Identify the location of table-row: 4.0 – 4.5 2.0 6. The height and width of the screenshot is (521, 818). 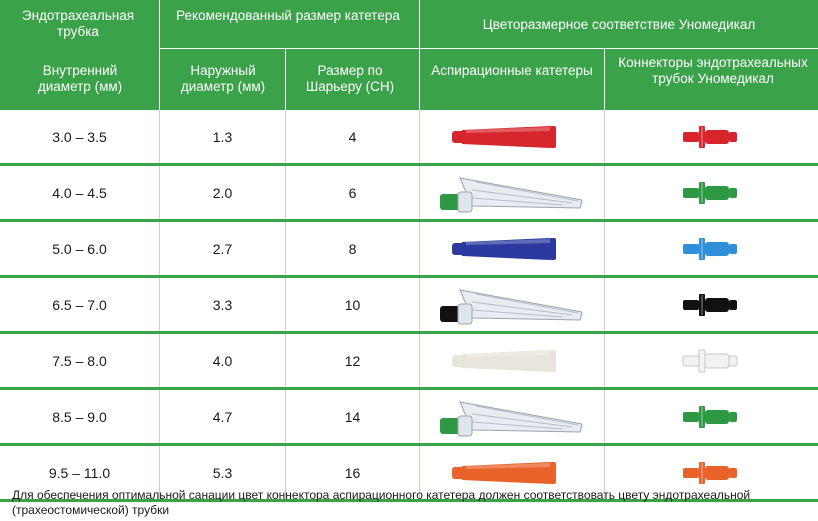
(409, 192).